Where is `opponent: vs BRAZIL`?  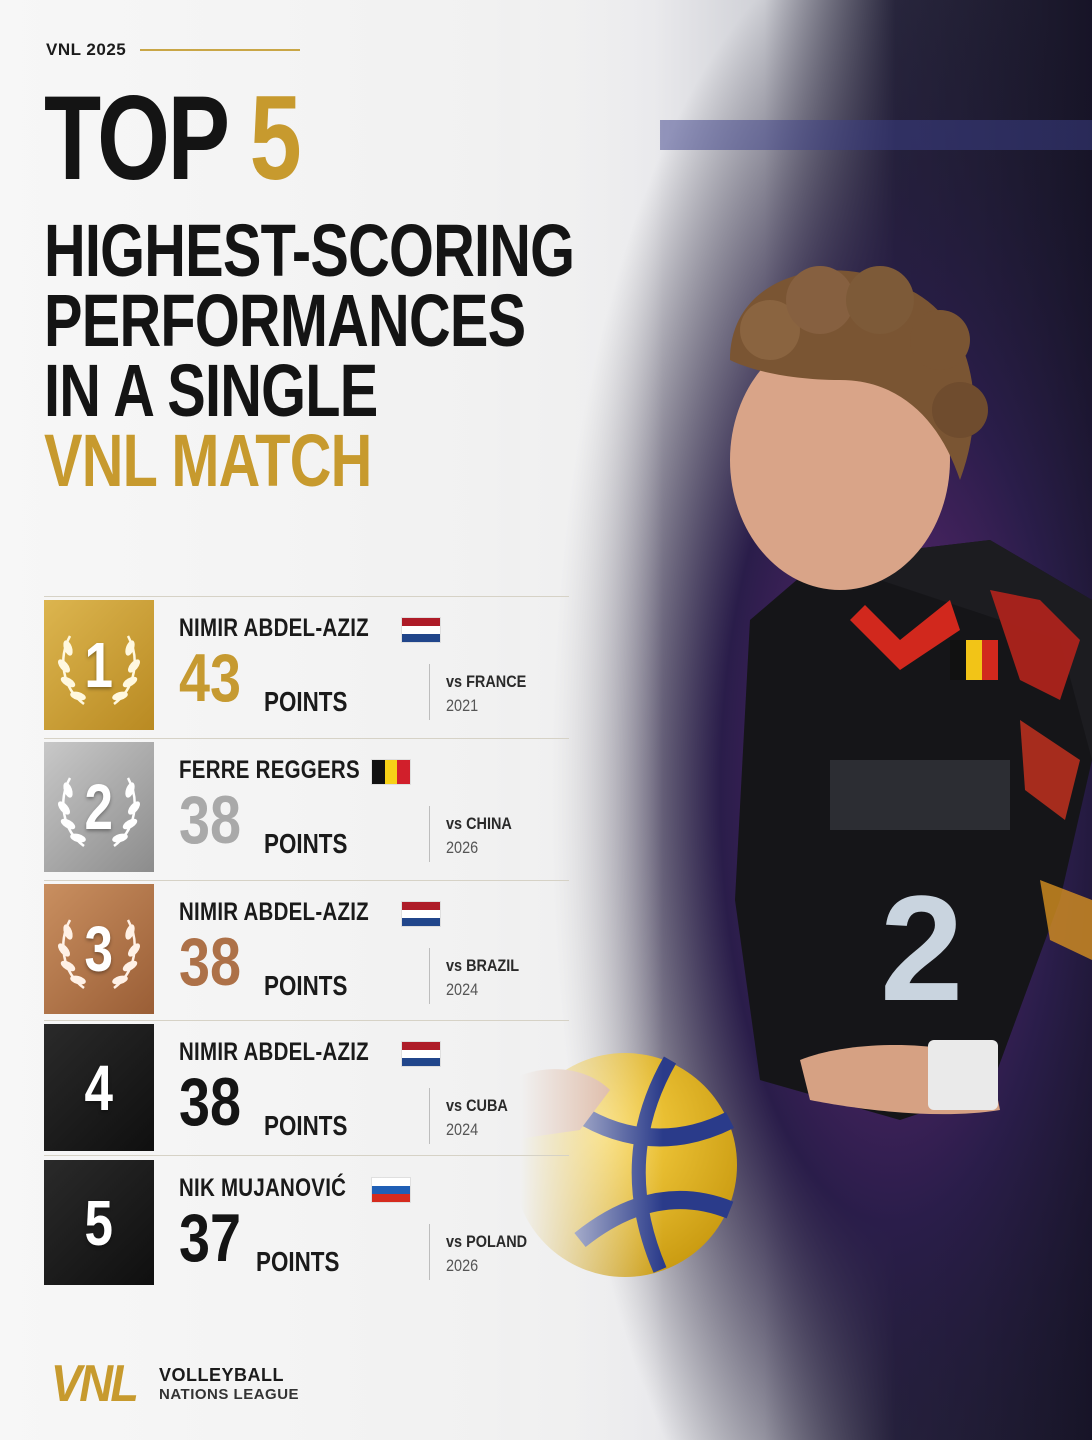 opponent: vs BRAZIL is located at coordinates (483, 965).